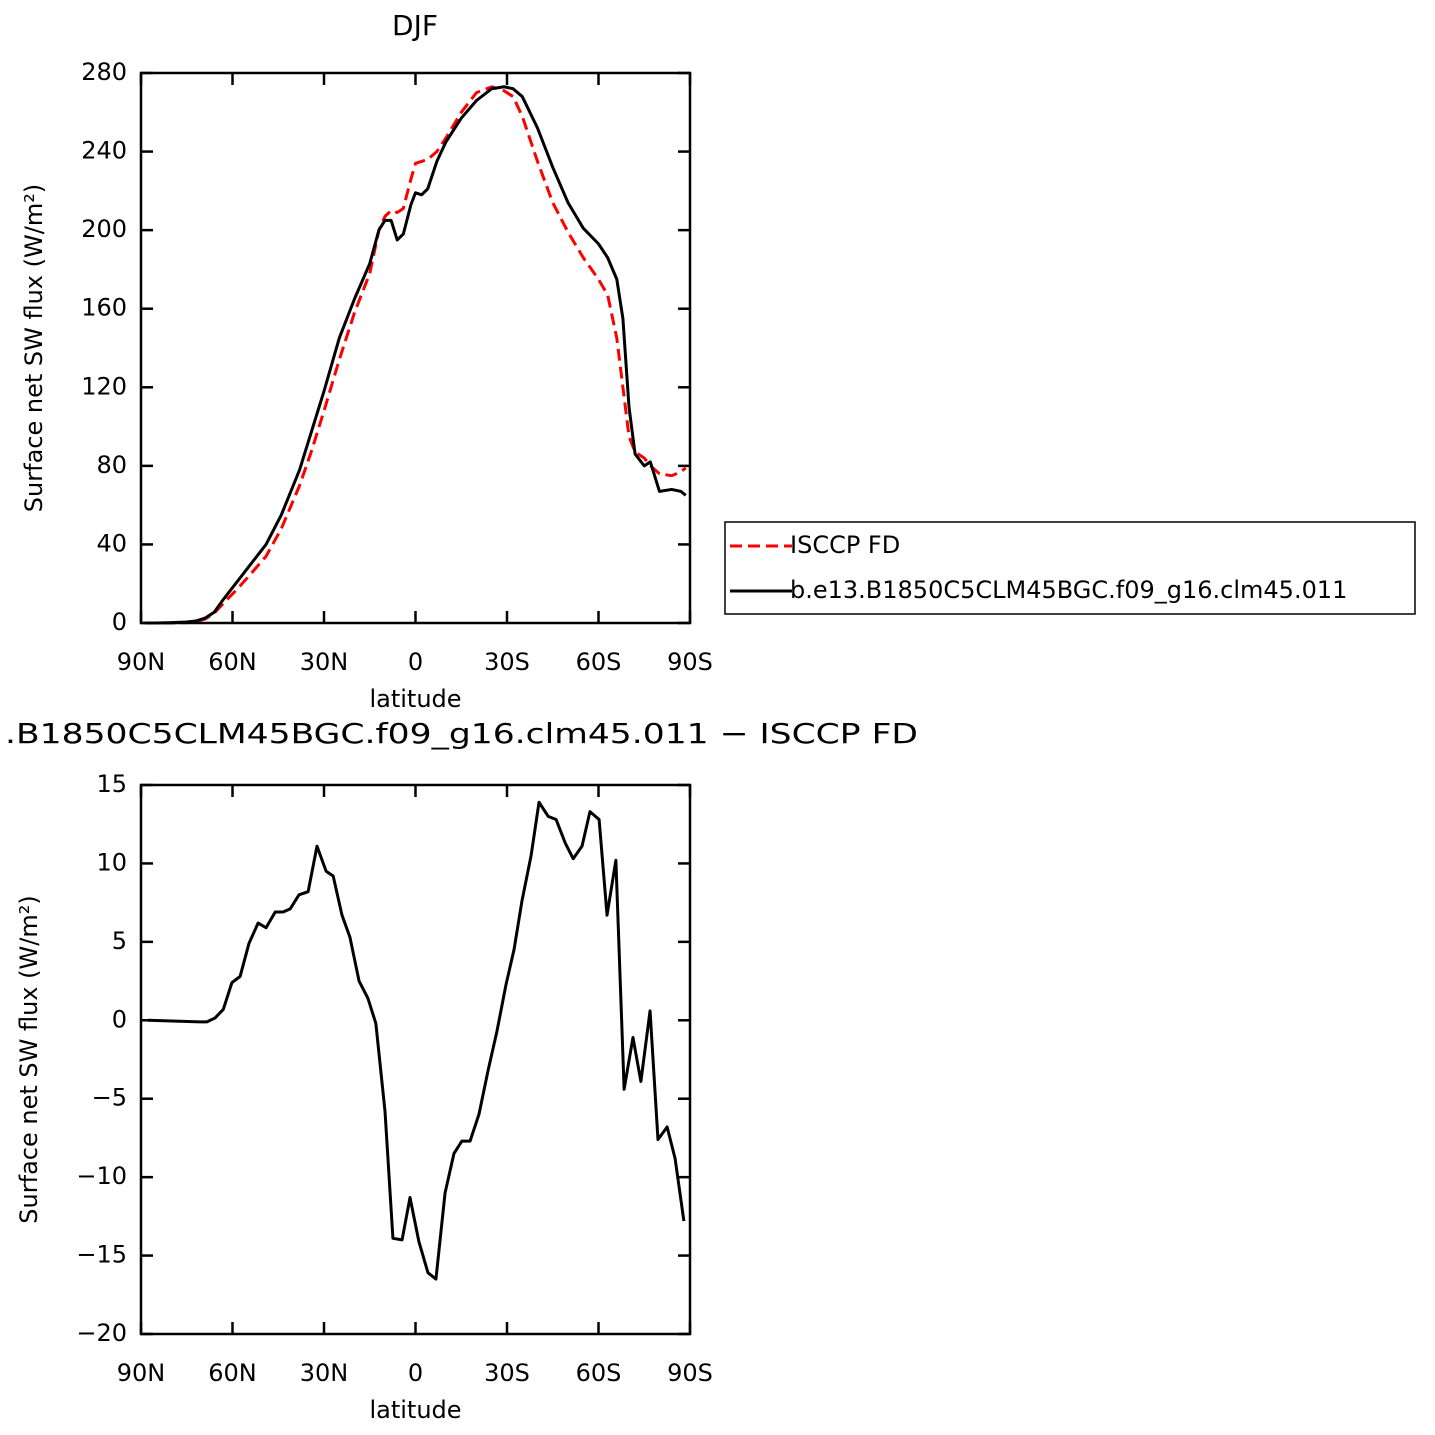  Describe the element at coordinates (111, 543) in the screenshot. I see `y-tick-label: 40` at that location.